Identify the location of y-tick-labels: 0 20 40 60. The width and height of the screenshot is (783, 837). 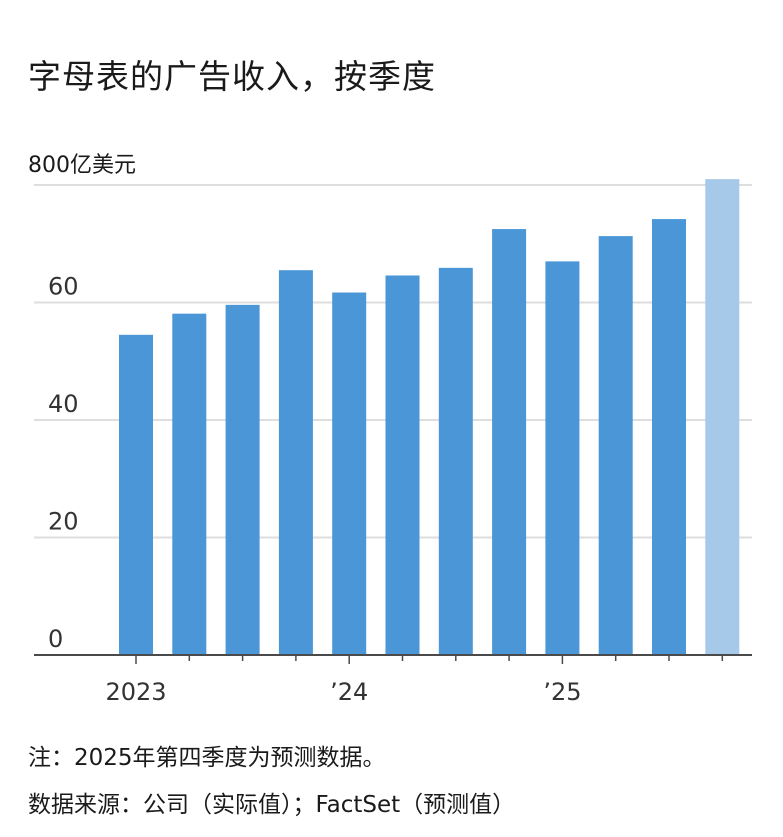
(63, 463).